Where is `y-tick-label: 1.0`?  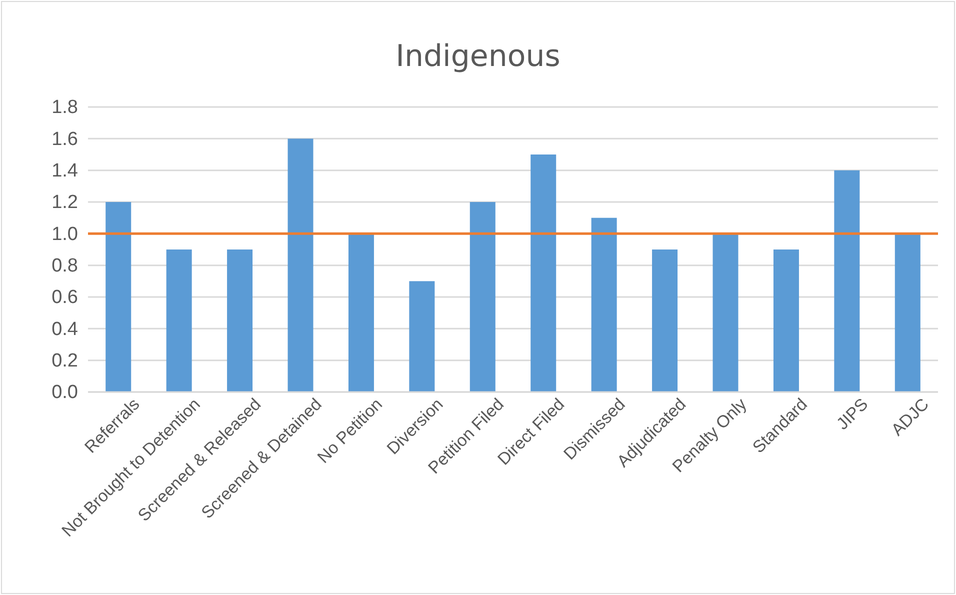 y-tick-label: 1.0 is located at coordinates (65, 234).